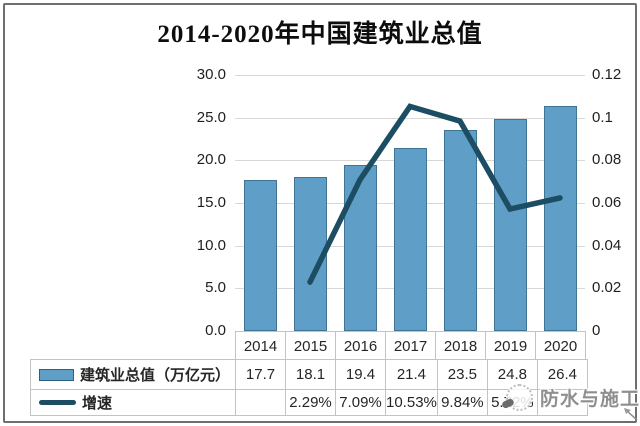 The height and width of the screenshot is (426, 640). Describe the element at coordinates (215, 287) in the screenshot. I see `left-axis-tick: 5.0` at that location.